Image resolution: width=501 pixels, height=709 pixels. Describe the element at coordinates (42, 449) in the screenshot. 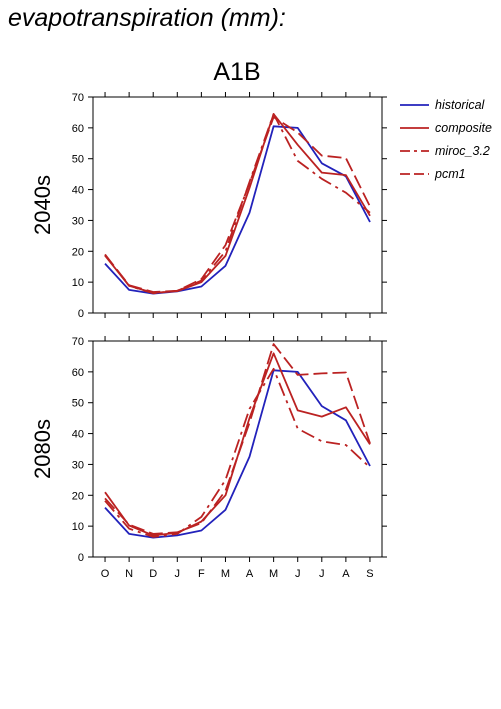

I see `row-label: 2080s` at that location.